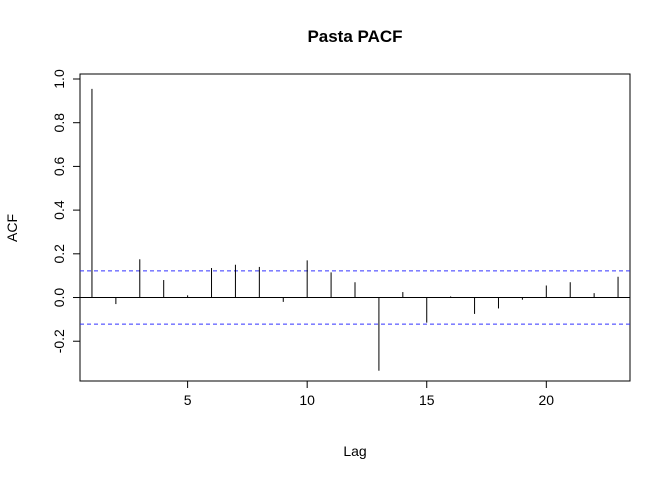 The height and width of the screenshot is (480, 672). Describe the element at coordinates (59, 123) in the screenshot. I see `y-tick-label: 0.8` at that location.